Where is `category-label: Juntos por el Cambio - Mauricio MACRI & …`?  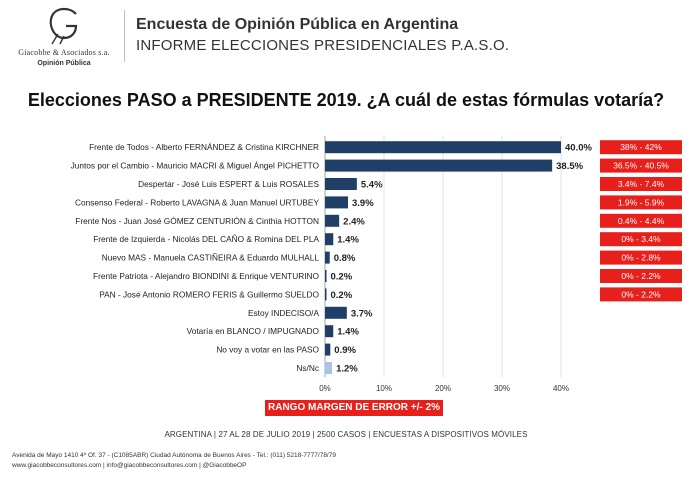 category-label: Juntos por el Cambio - Mauricio MACRI & … is located at coordinates (195, 166).